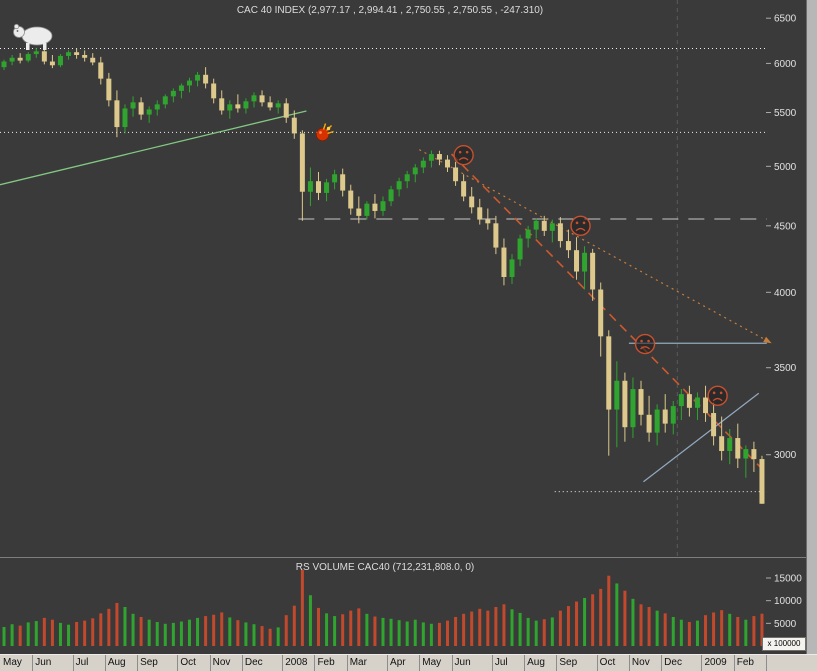 The width and height of the screenshot is (817, 671). I want to click on volume-layer, so click(383, 607).